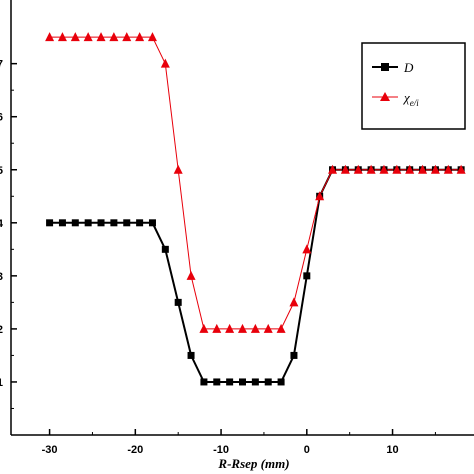  I want to click on y-tick-label: 6, so click(1, 118).